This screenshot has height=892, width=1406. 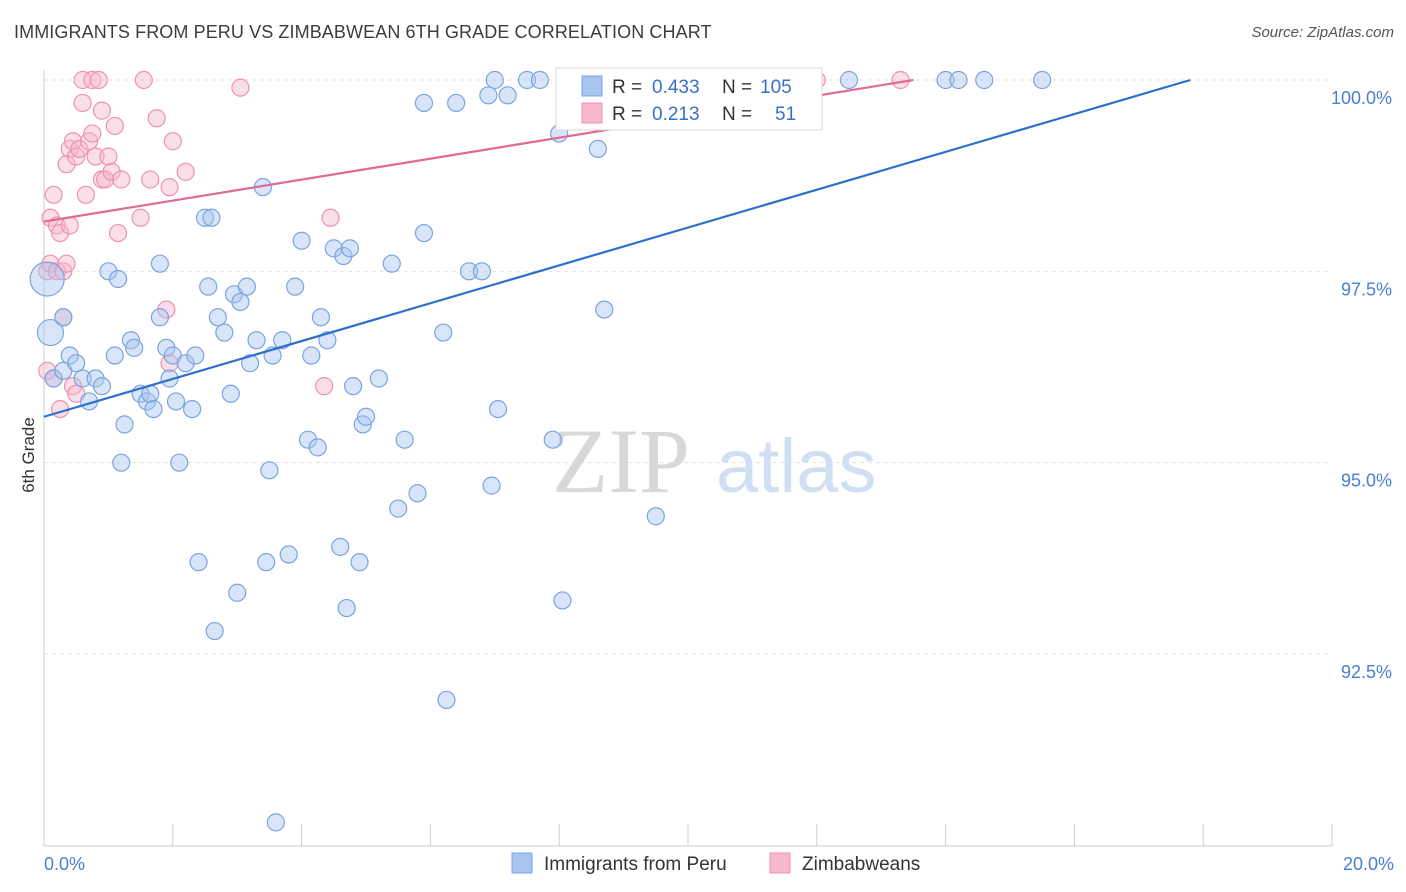 I want to click on y-axis-title: 6th Grade, so click(x=28, y=455).